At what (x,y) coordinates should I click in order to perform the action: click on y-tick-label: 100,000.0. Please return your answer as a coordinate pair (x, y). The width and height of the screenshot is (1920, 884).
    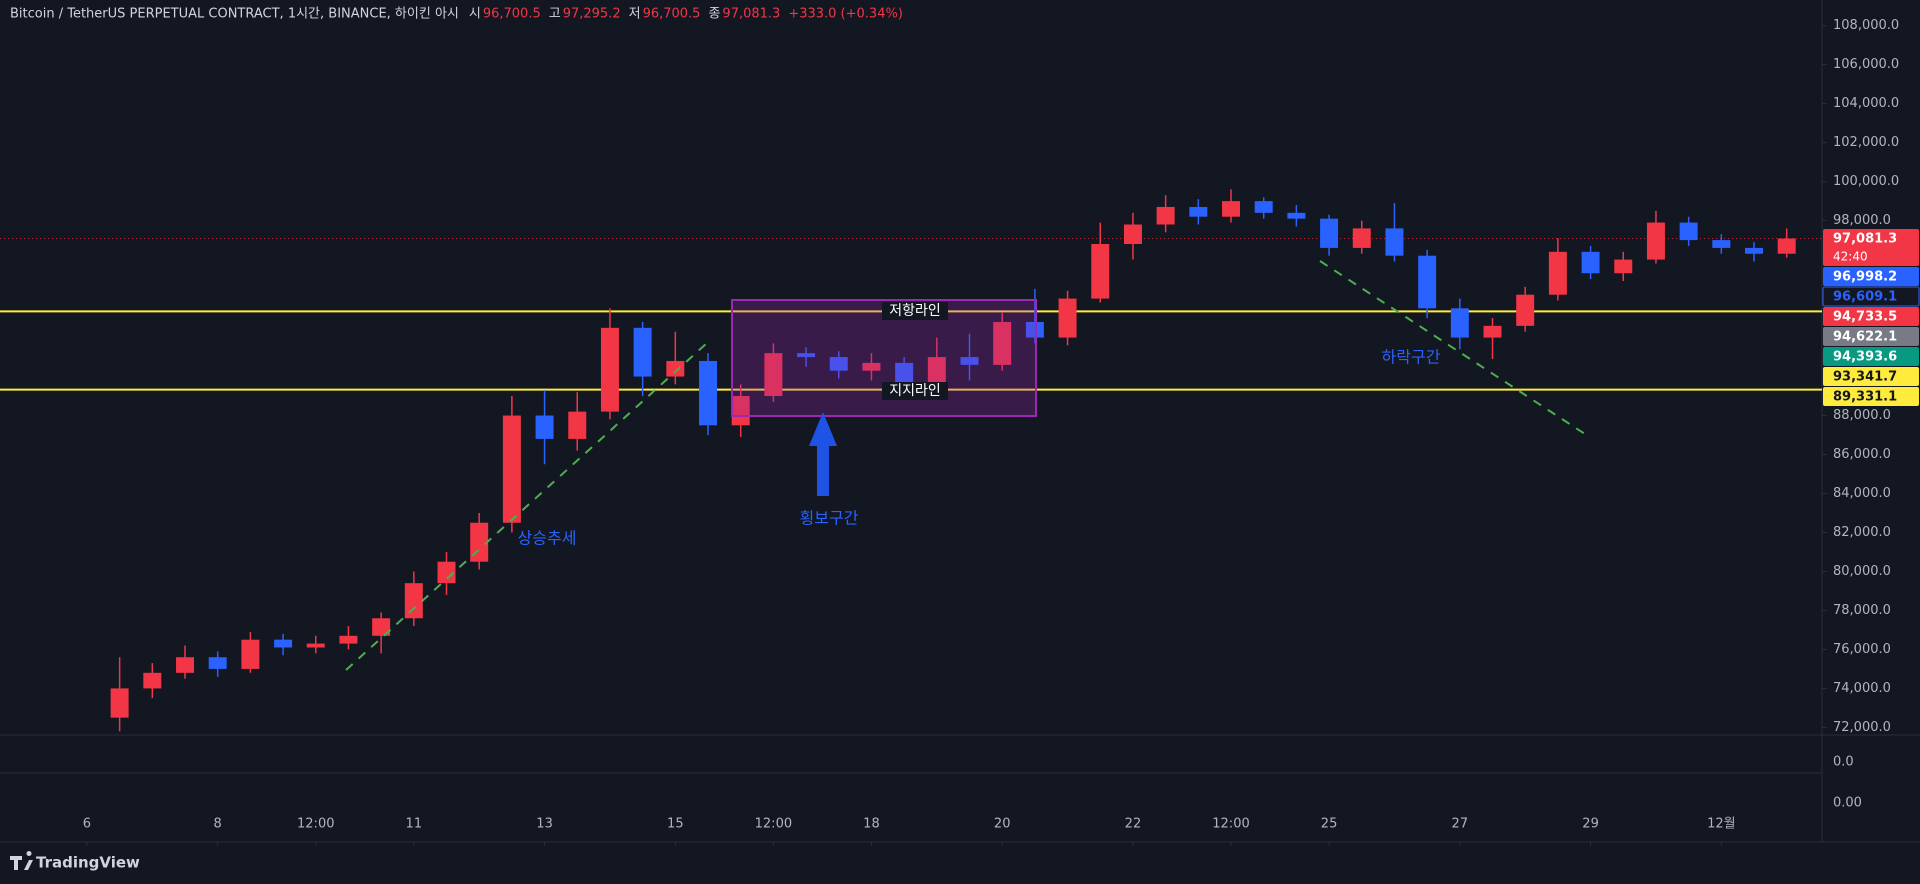
    Looking at the image, I should click on (1866, 181).